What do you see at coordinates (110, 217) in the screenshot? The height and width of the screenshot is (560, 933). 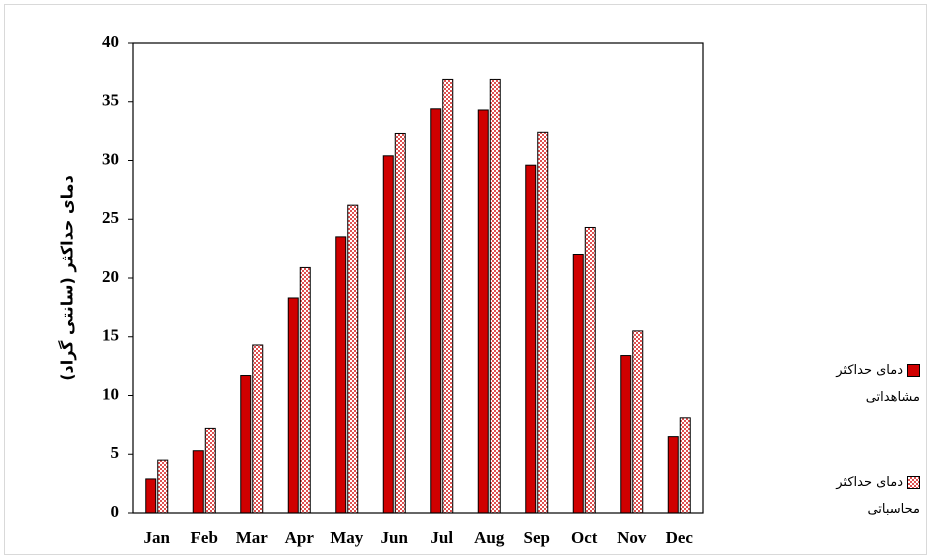 I see `y-tick-label: 25` at bounding box center [110, 217].